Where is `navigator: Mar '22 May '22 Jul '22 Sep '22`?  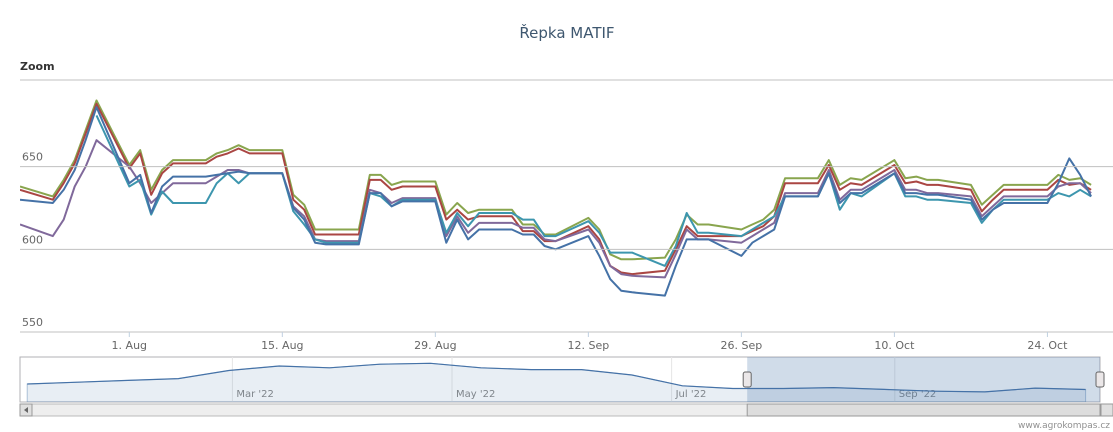
navigator: Mar '22 May '22 Jul '22 Sep '22 is located at coordinates (562, 379).